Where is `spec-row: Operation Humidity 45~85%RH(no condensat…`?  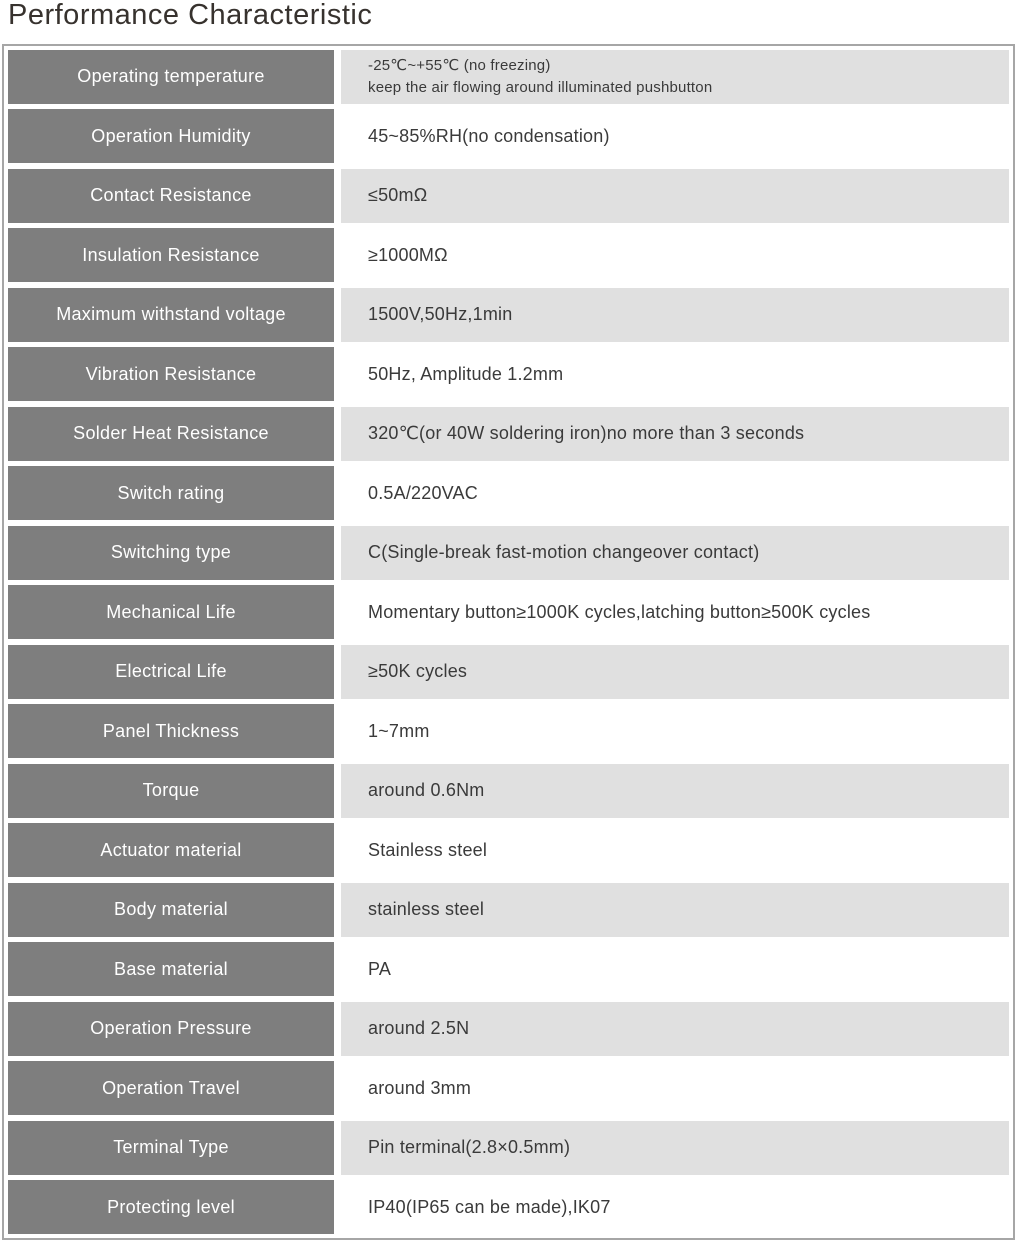 spec-row: Operation Humidity 45~85%RH(no condensat… is located at coordinates (508, 136).